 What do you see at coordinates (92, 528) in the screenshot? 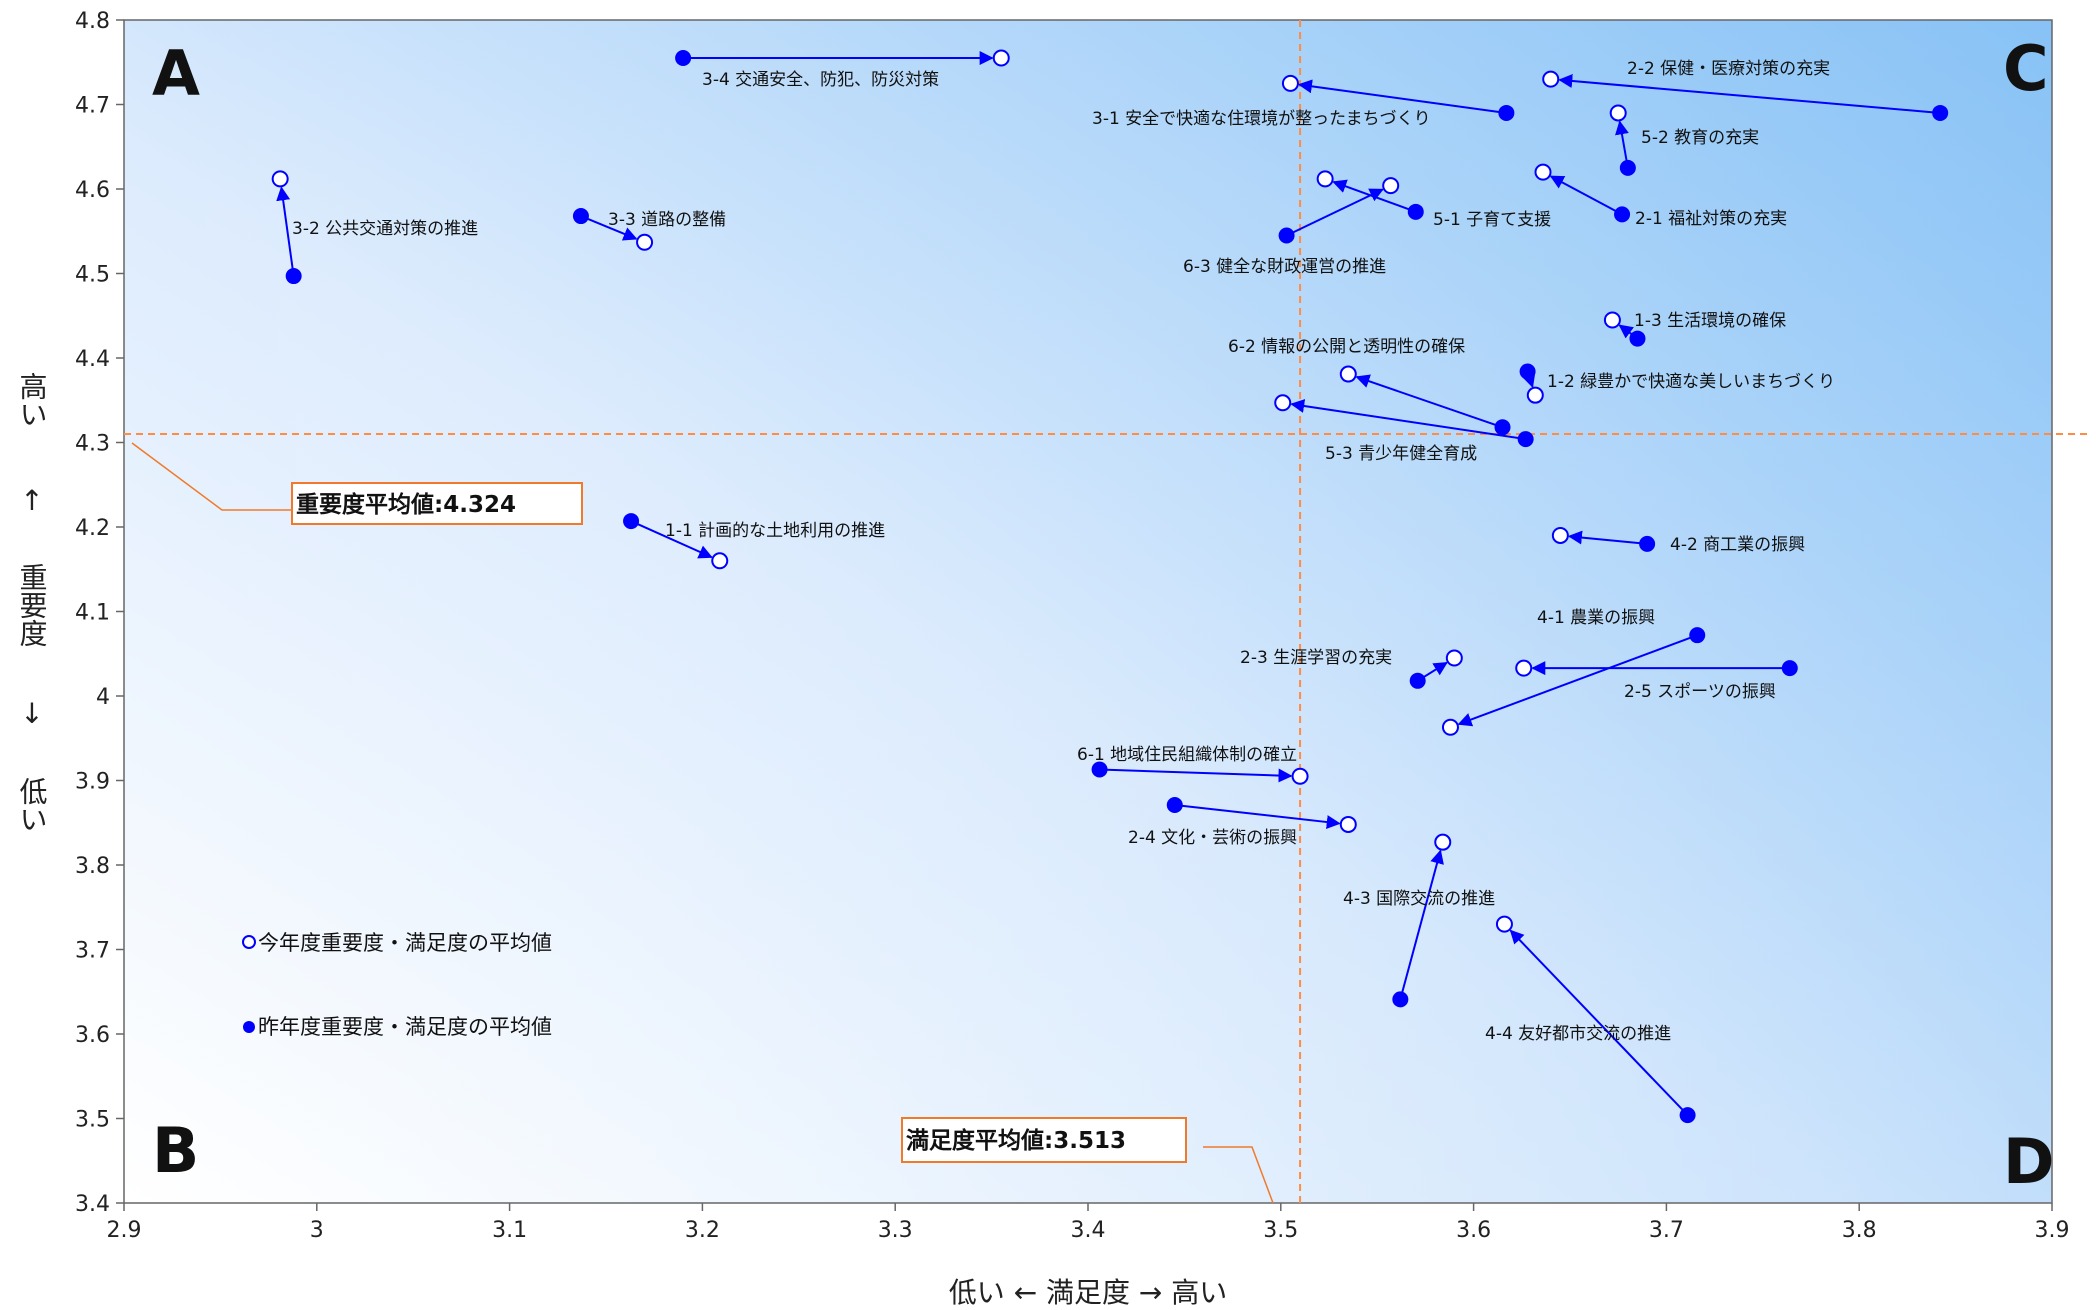
I see `y-tick-label: 4.2` at bounding box center [92, 528].